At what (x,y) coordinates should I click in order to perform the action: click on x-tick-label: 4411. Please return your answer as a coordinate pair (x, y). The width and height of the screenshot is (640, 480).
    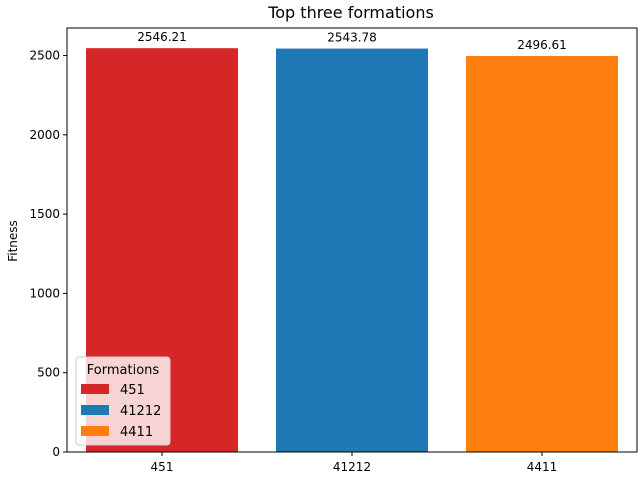
    Looking at the image, I should click on (542, 467).